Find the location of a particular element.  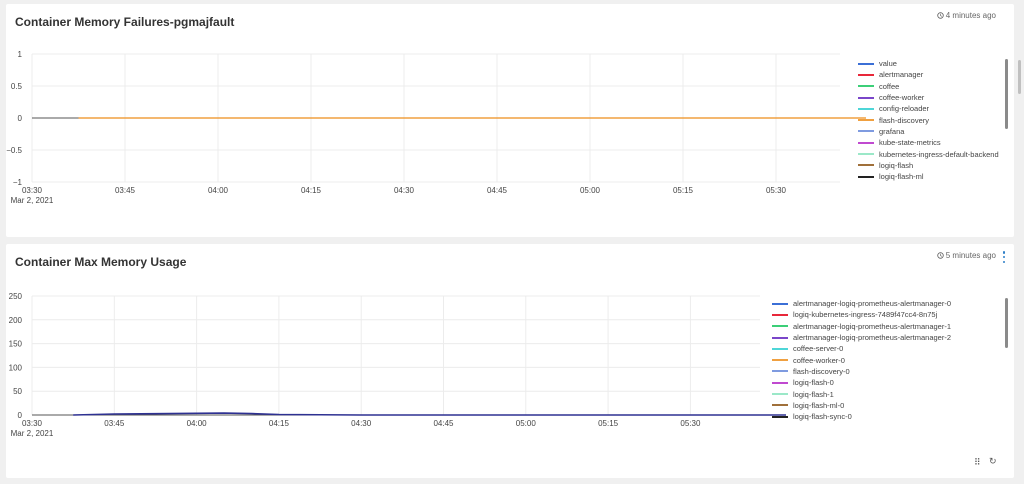

legend-label: logiq-flash is located at coordinates (896, 165).